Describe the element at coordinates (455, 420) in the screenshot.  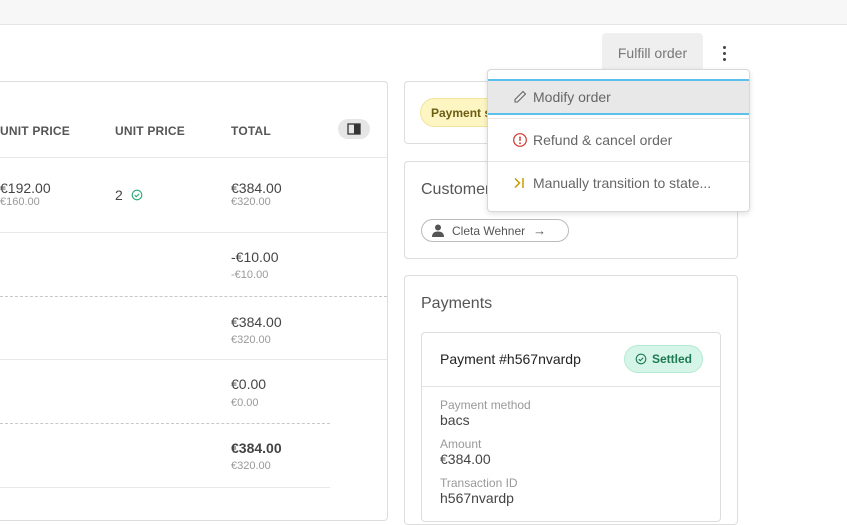
I see `payment-method-value: bacs` at that location.